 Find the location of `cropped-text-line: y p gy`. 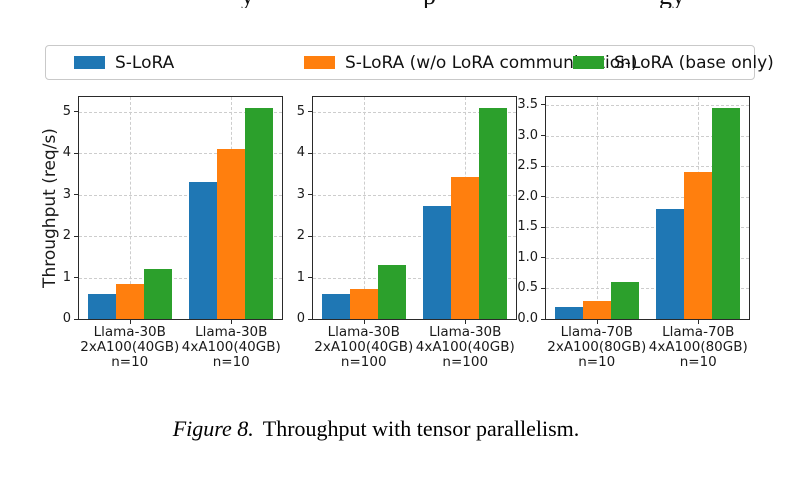

cropped-text-line: y p gy is located at coordinates (400, 4).